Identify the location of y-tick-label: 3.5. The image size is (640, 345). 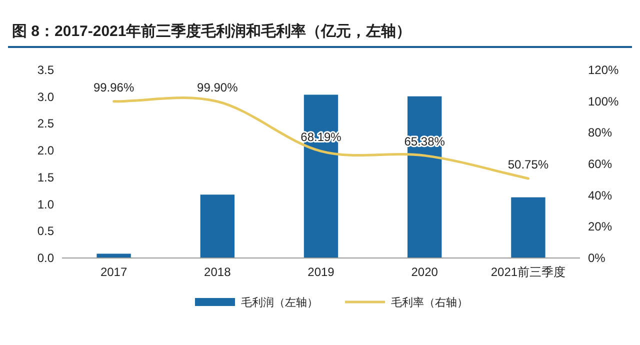
(45, 70).